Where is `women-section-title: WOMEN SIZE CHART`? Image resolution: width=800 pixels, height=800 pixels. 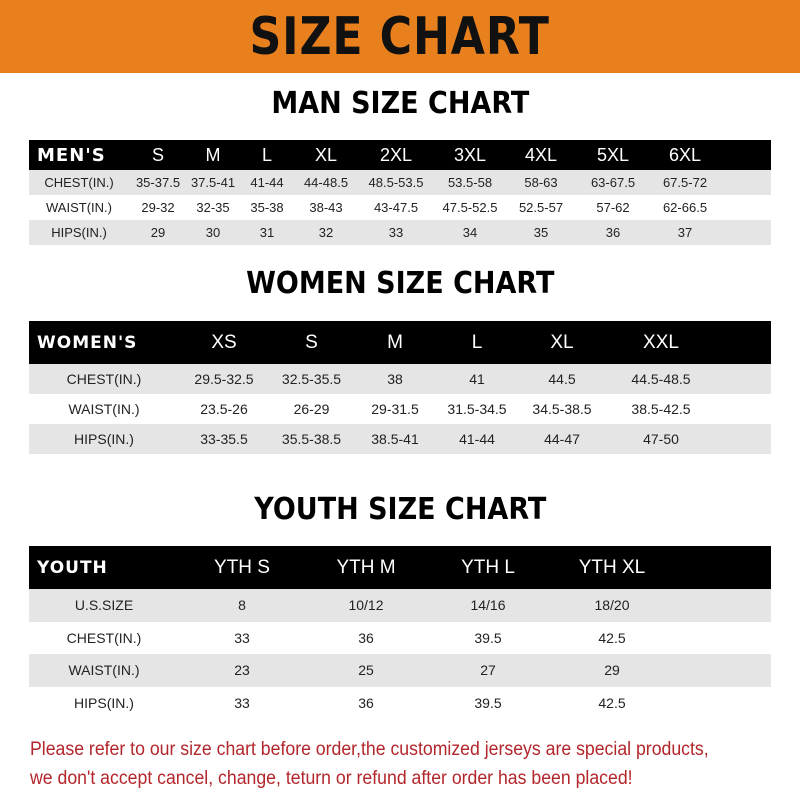 women-section-title: WOMEN SIZE CHART is located at coordinates (400, 283).